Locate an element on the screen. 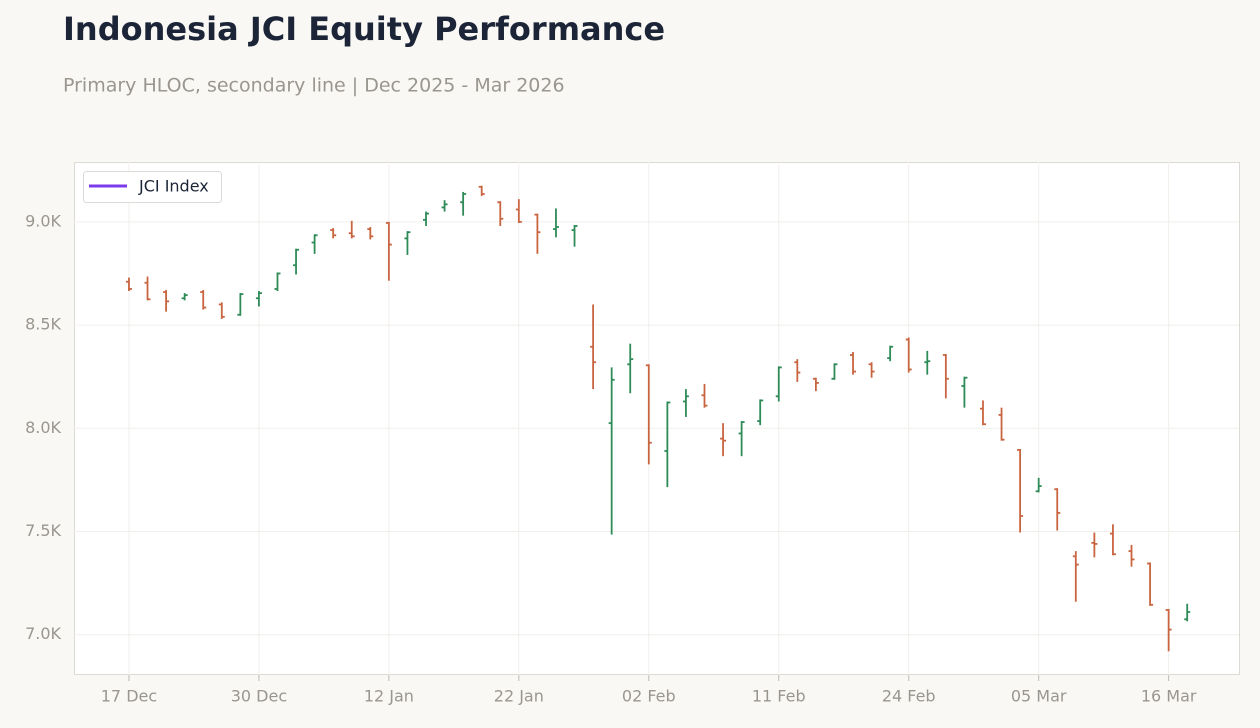  chart-title: Indonesia JCI Equity Performance is located at coordinates (364, 29).